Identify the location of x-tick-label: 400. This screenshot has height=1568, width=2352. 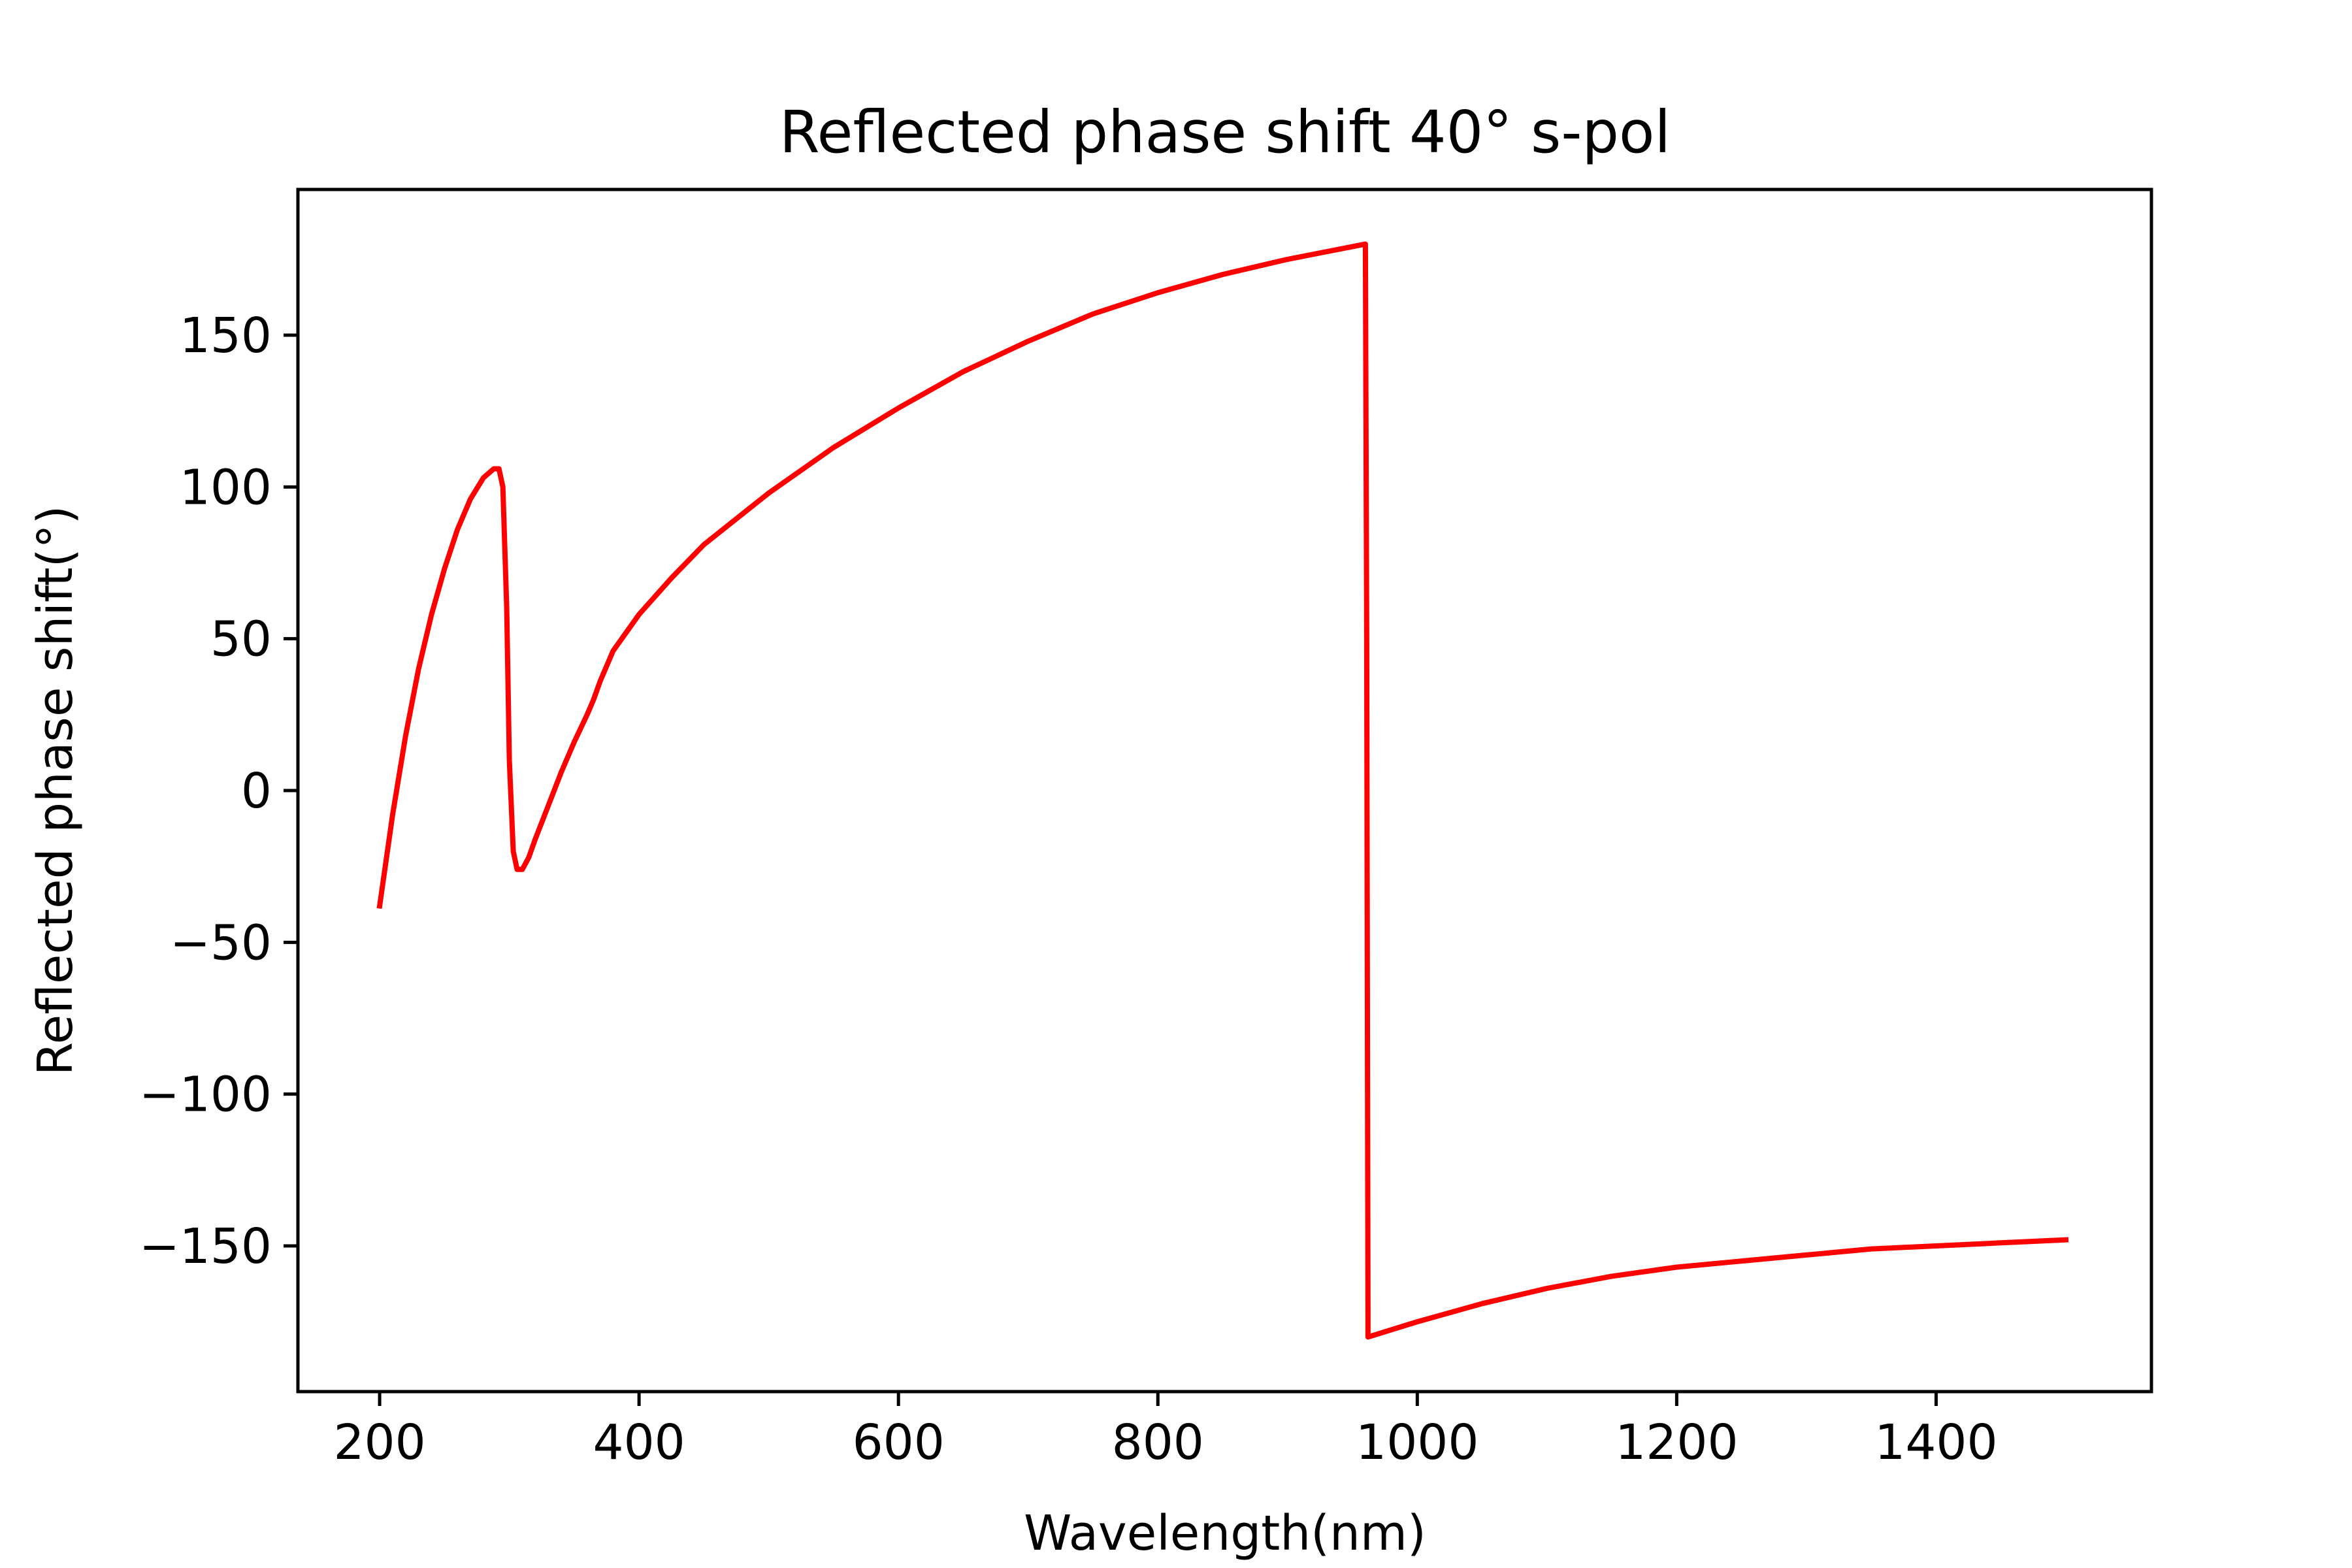
(639, 1442).